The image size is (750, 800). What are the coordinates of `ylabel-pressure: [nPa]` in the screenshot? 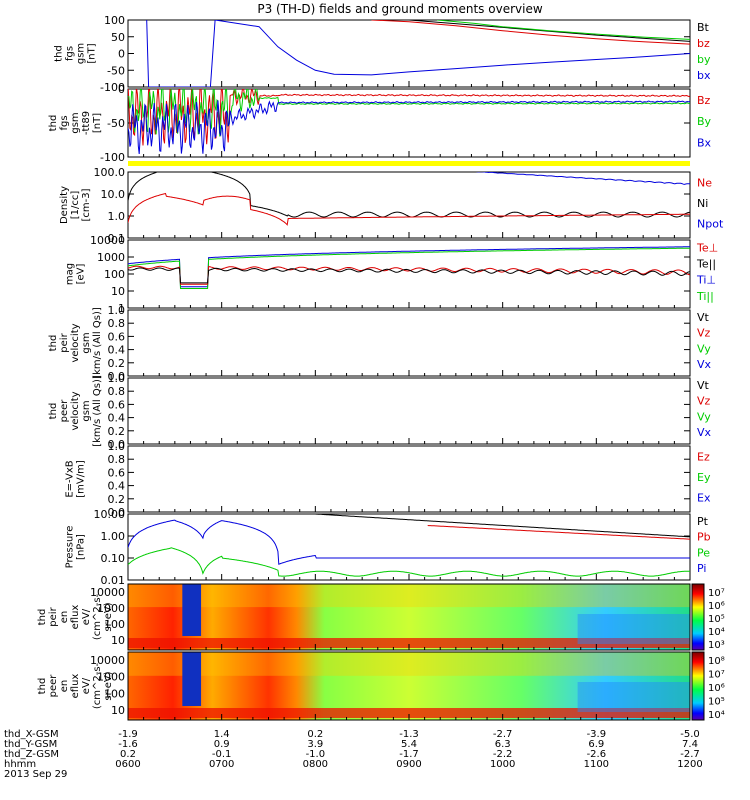 It's located at (81, 547).